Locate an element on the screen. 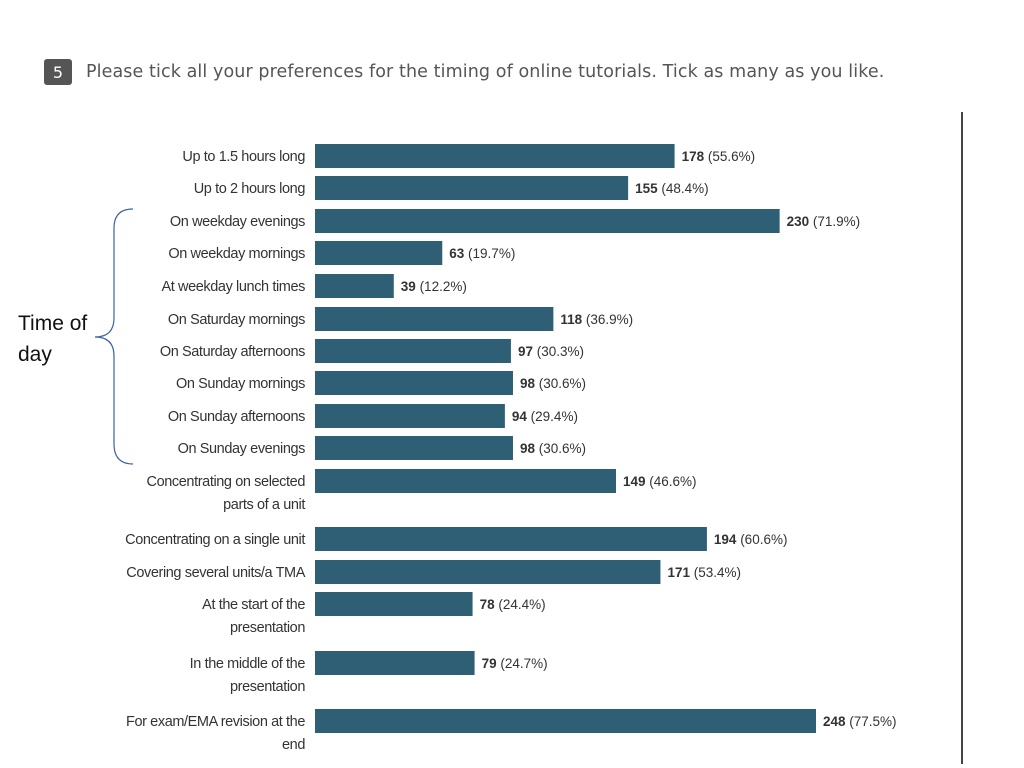  category-label-13: At the start of the presentation is located at coordinates (253, 616).